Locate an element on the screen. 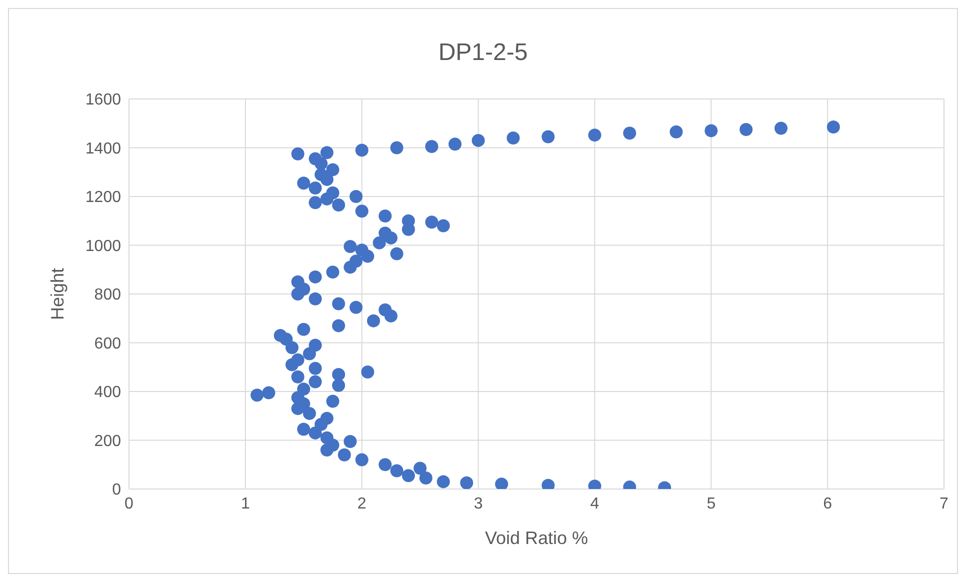 This screenshot has width=966, height=582. y-tick-label: 1000 is located at coordinates (103, 246).